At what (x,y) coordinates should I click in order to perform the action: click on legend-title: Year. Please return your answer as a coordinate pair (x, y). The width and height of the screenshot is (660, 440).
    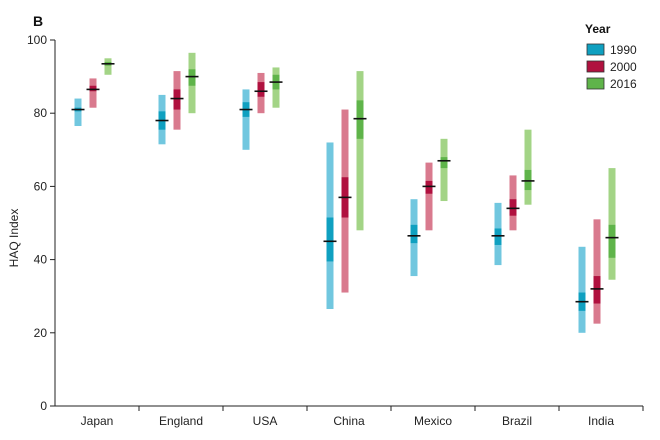
    Looking at the image, I should click on (598, 29).